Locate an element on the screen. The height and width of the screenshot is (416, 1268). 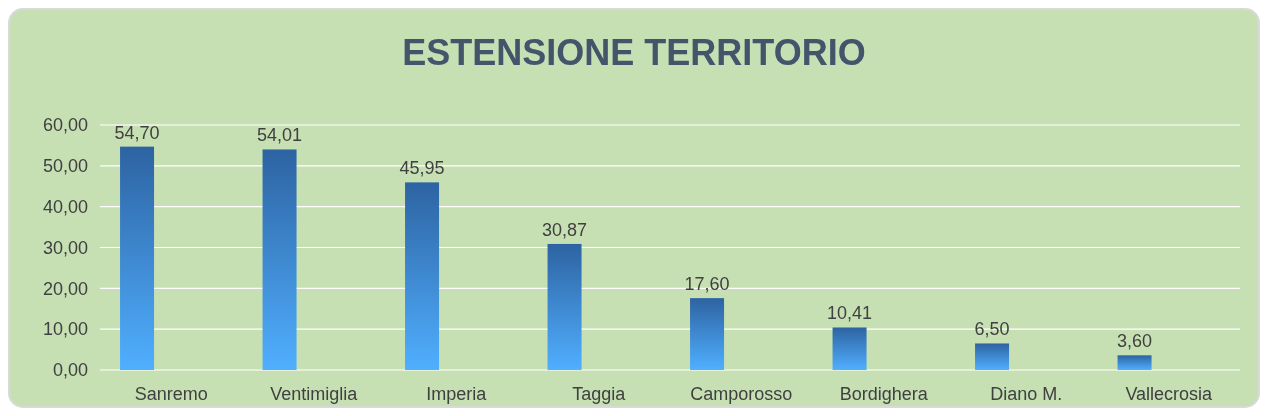
x-tick-label: Diano M. is located at coordinates (1026, 394).